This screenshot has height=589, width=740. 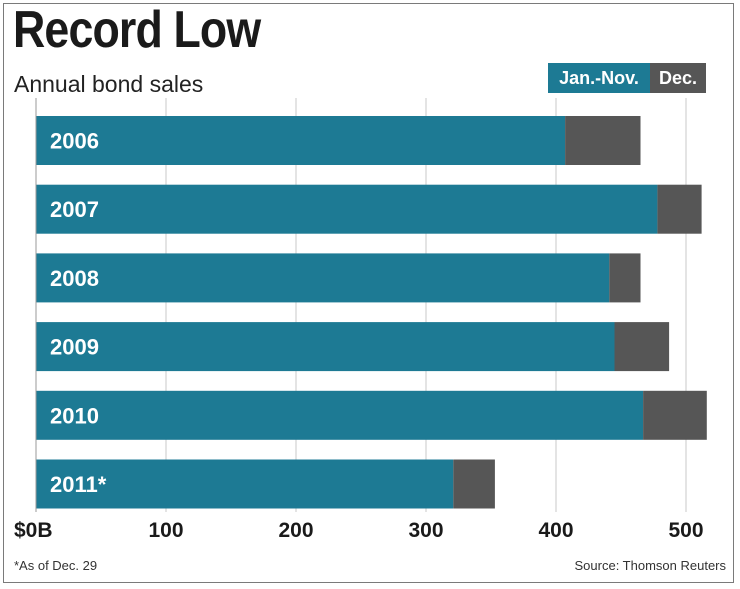 I want to click on x-tick-label-1: 100, so click(x=165, y=530).